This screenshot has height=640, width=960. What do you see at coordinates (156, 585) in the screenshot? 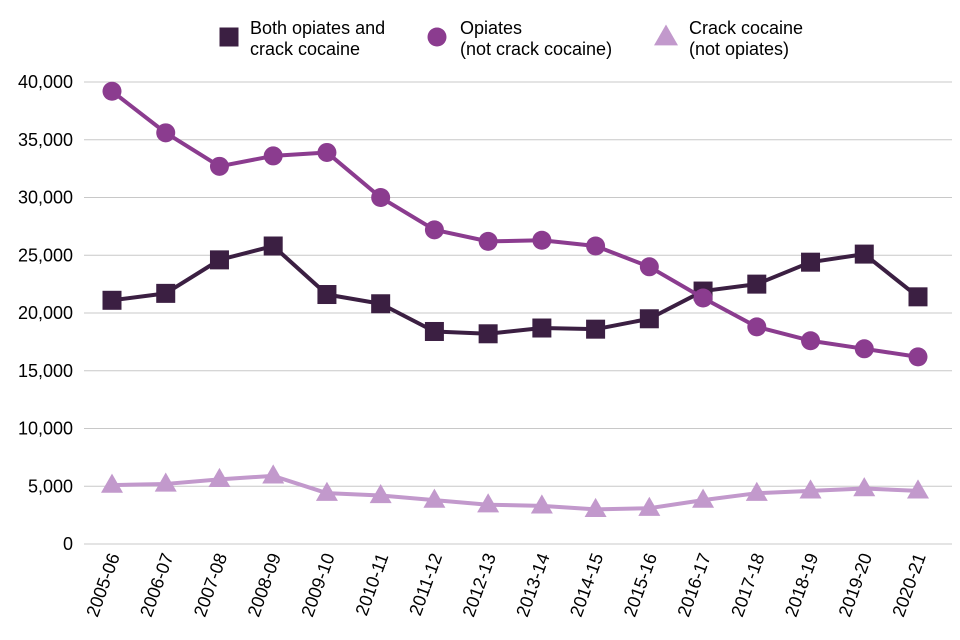
I see `x-tick-label: 2006-07` at bounding box center [156, 585].